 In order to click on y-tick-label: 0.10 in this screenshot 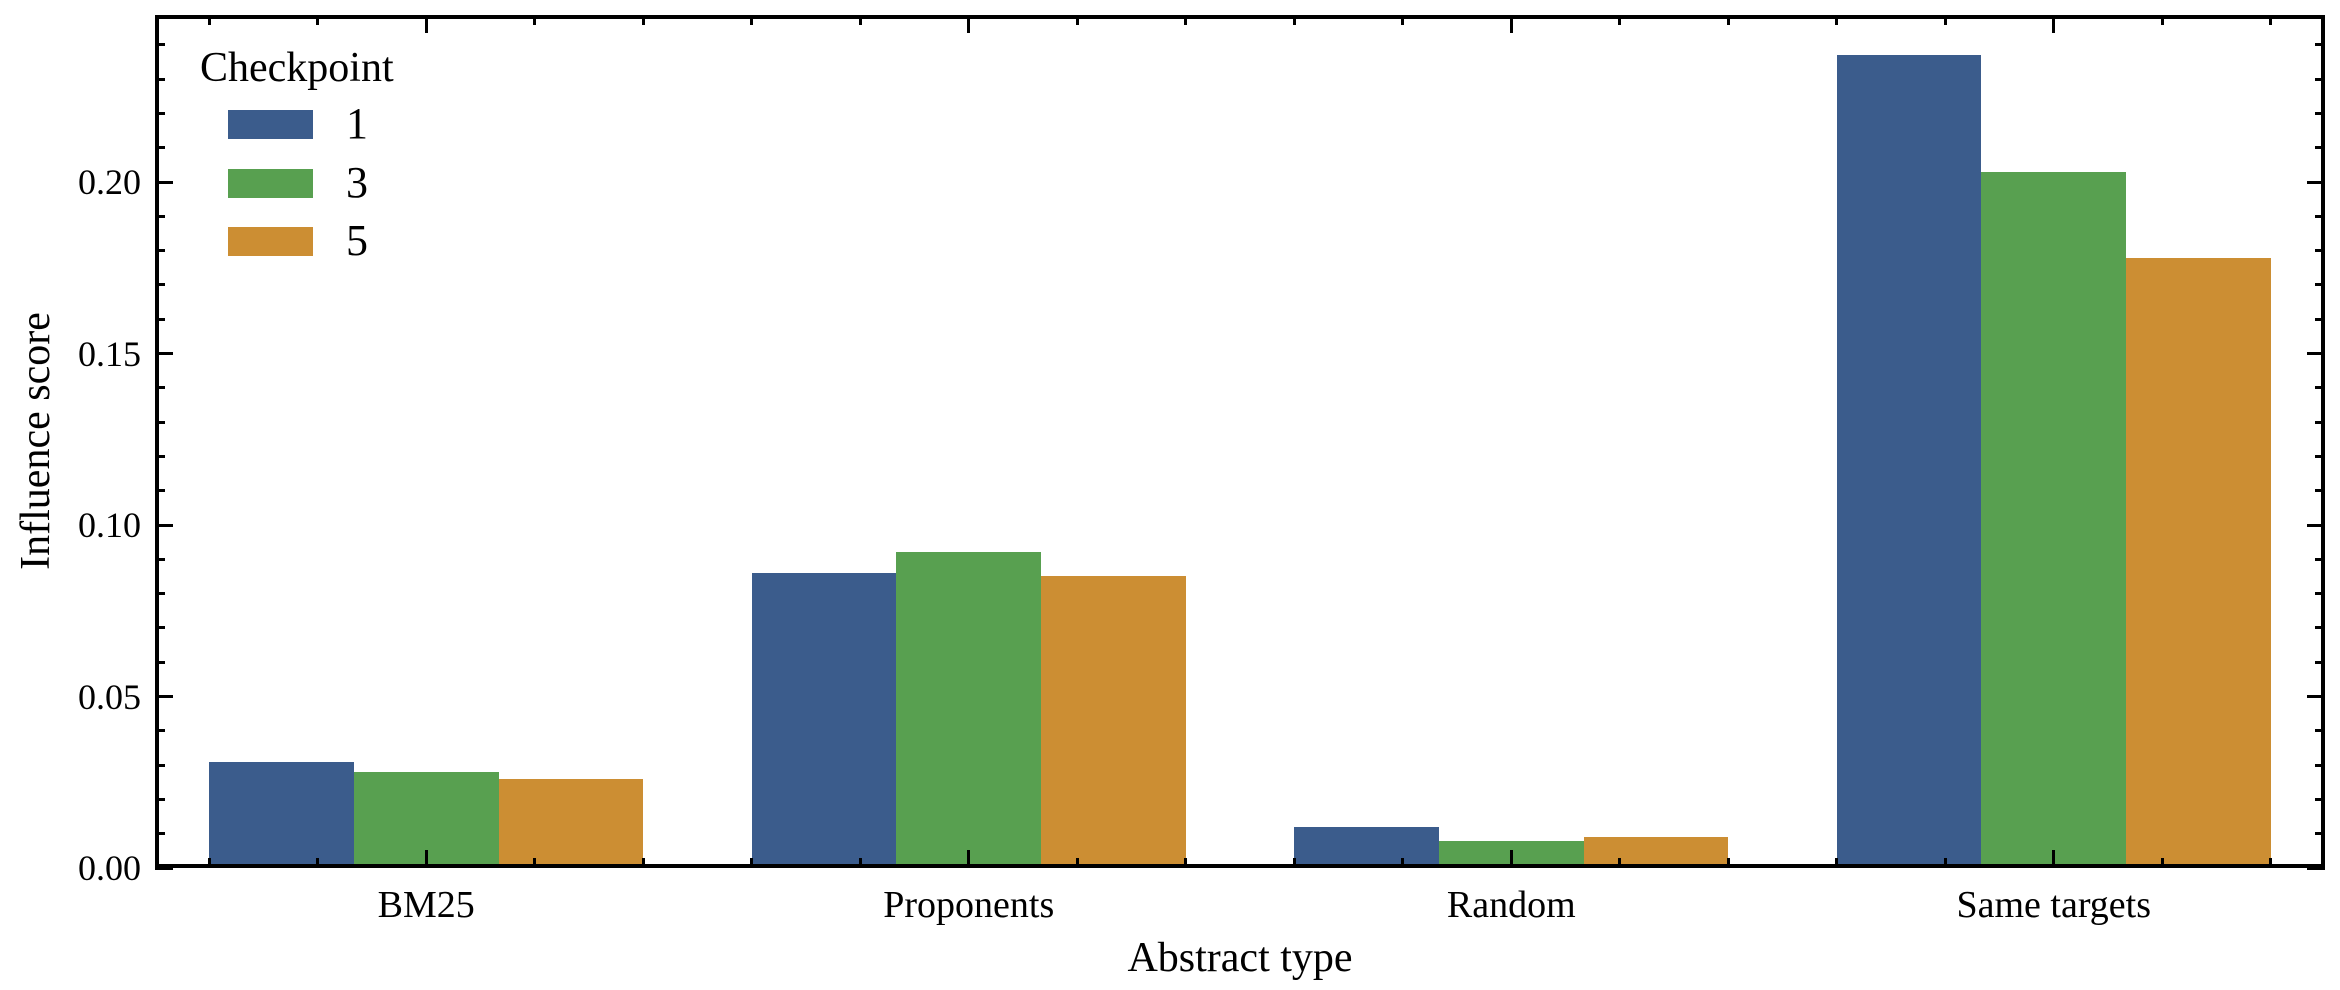, I will do `click(109, 525)`.